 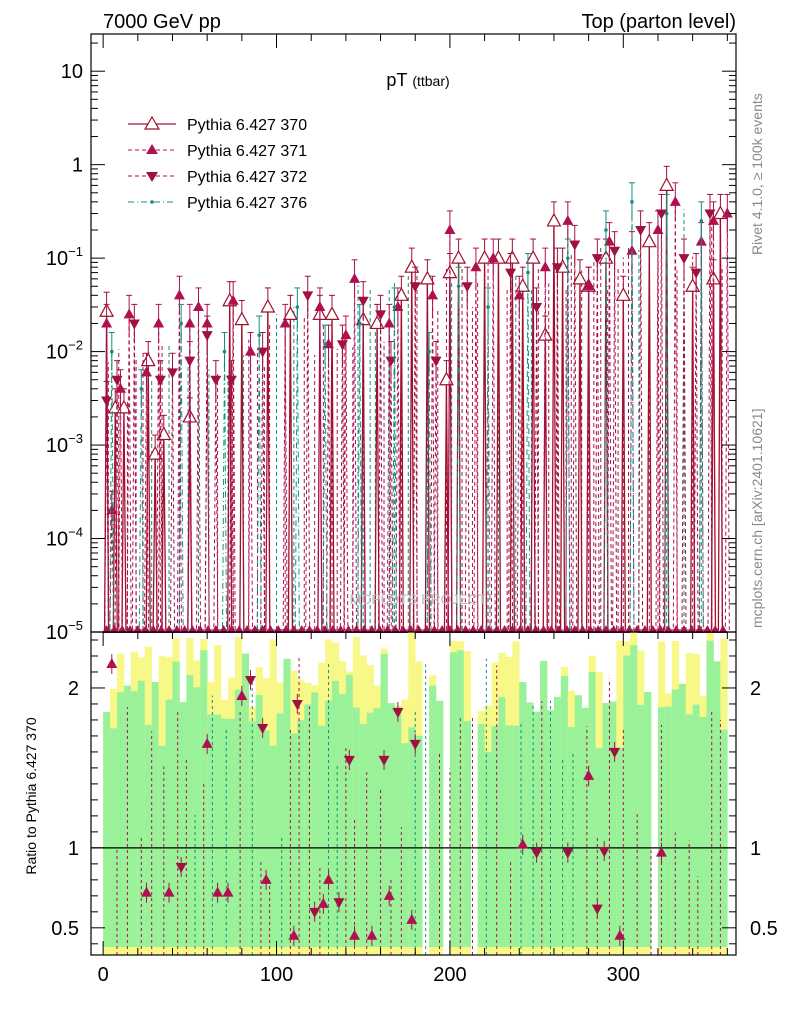 What do you see at coordinates (247, 151) in the screenshot?
I see `legend-label: Pythia 6.427 371` at bounding box center [247, 151].